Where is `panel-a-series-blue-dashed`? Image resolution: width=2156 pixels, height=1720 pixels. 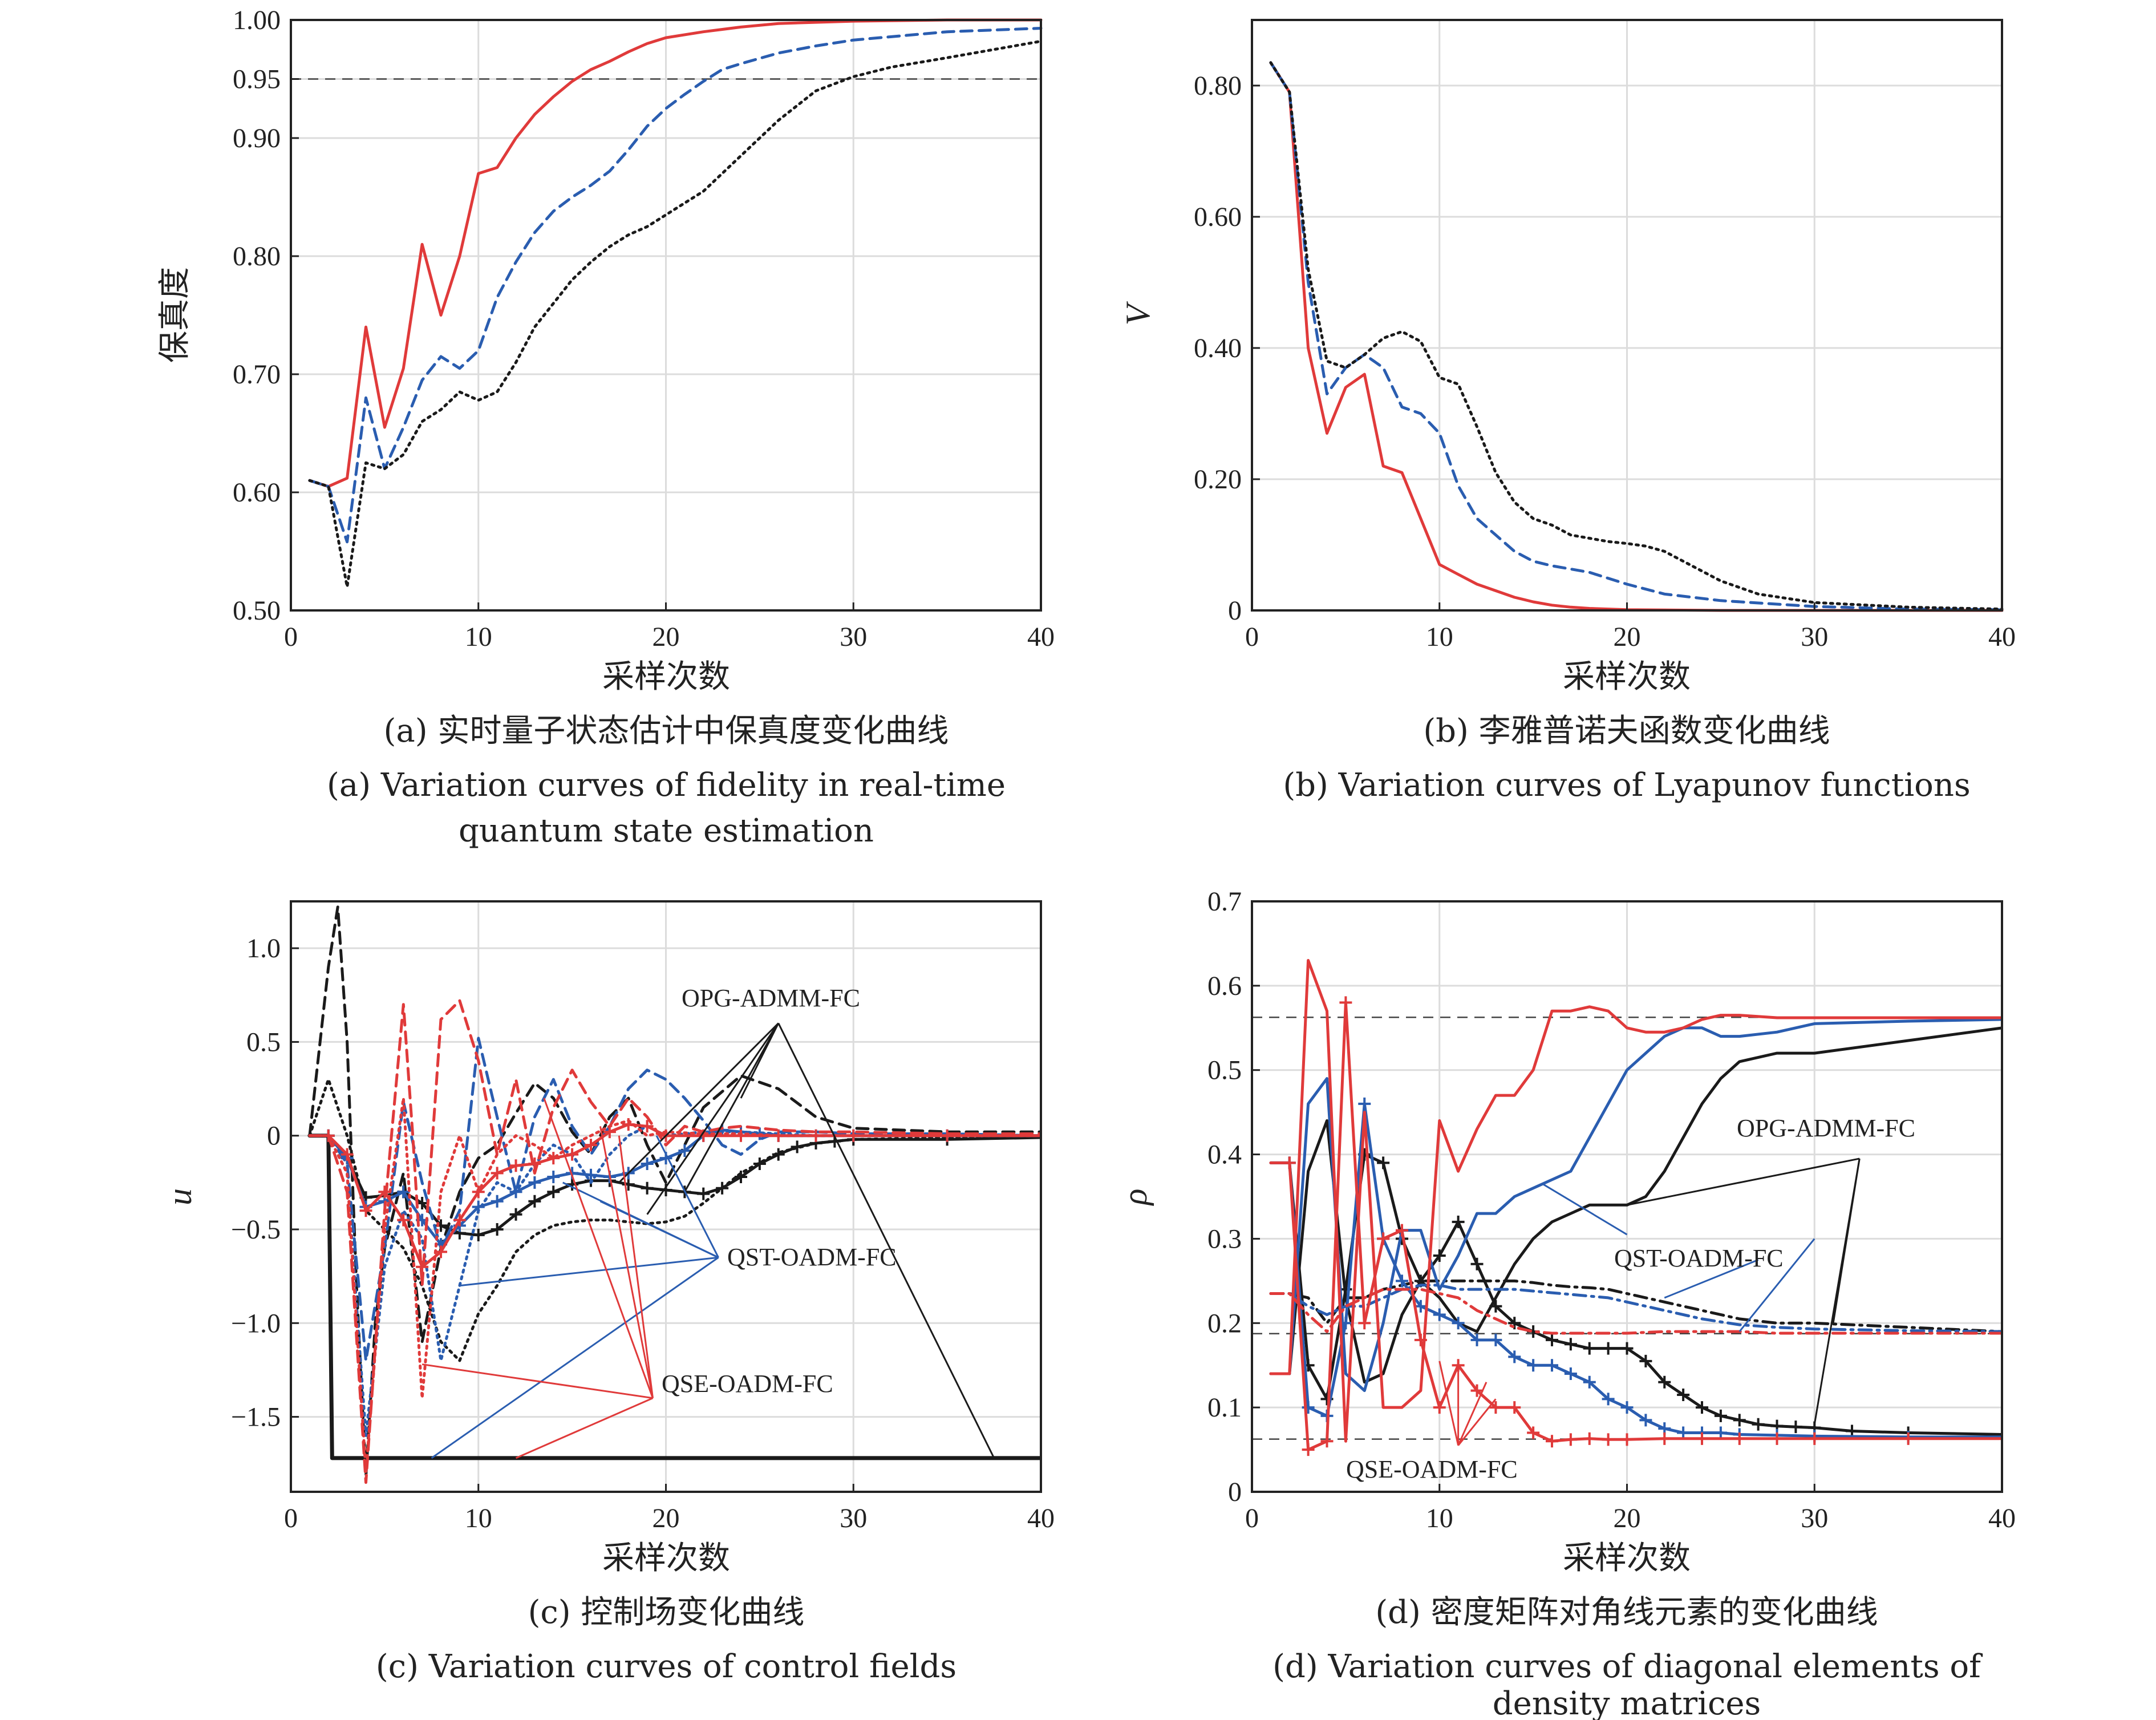 panel-a-series-blue-dashed is located at coordinates (675, 285).